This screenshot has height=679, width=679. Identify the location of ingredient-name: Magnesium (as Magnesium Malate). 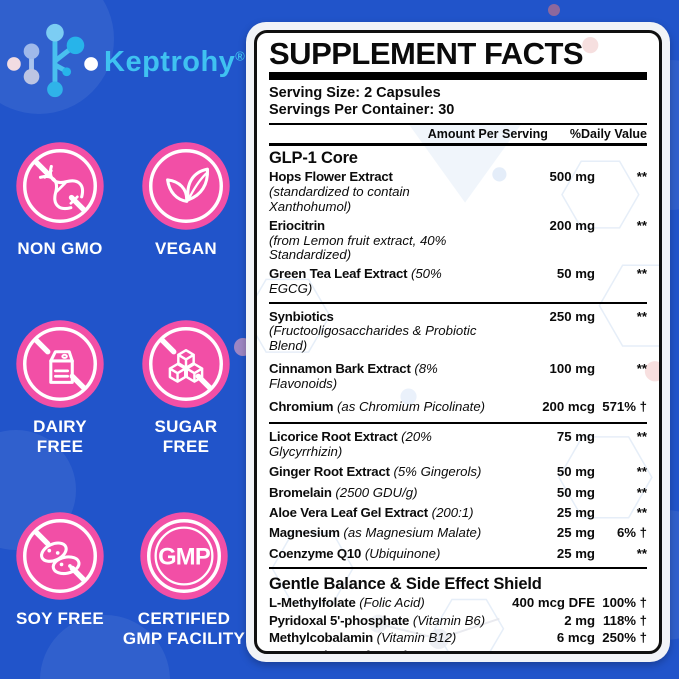
(375, 533).